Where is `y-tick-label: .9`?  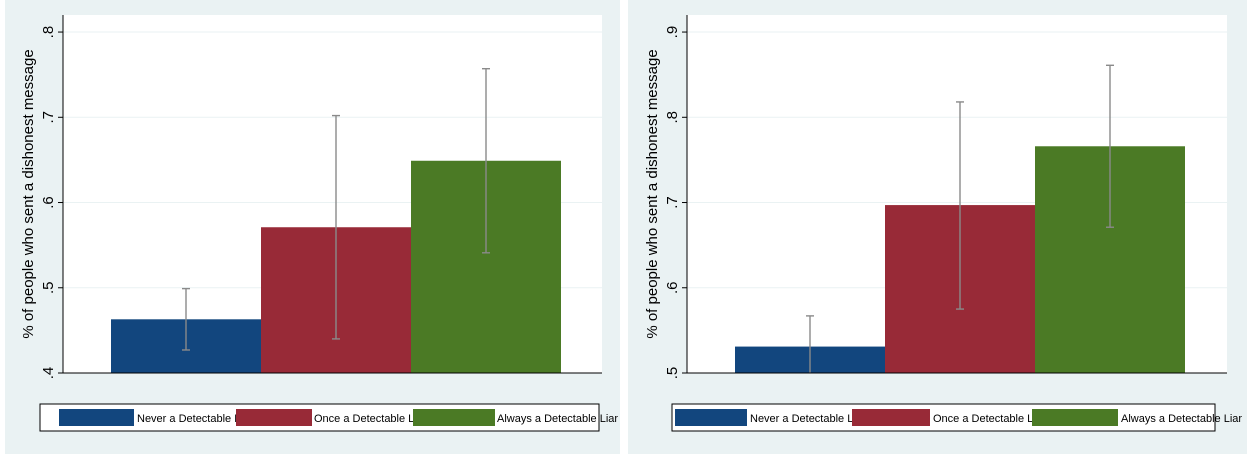
y-tick-label: .9 is located at coordinates (672, 32).